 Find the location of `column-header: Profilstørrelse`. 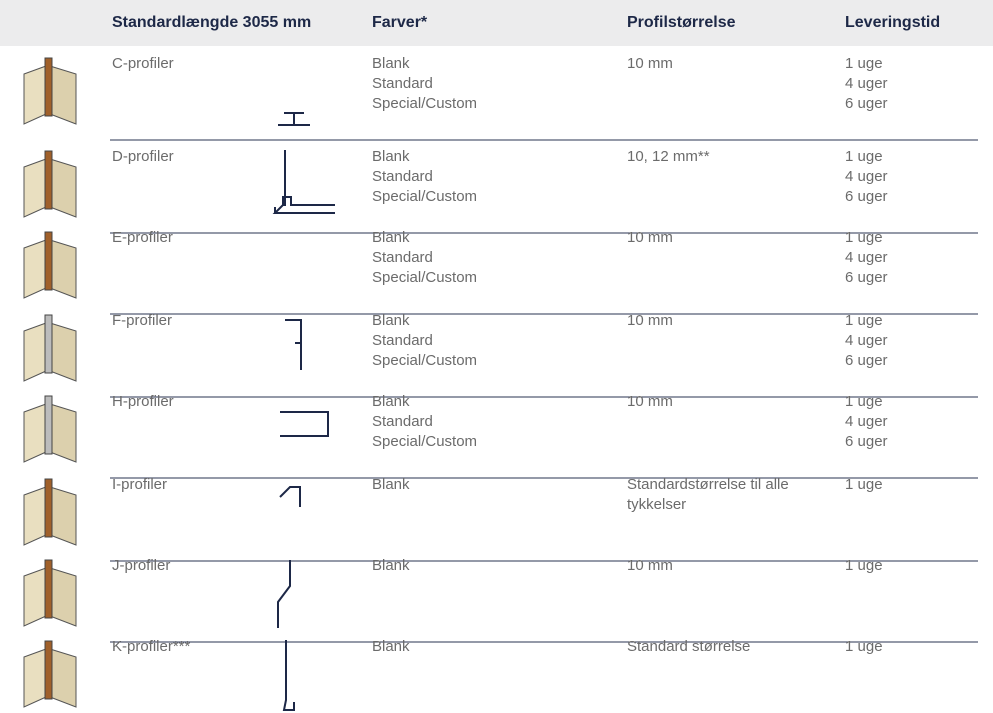

column-header: Profilstørrelse is located at coordinates (681, 22).